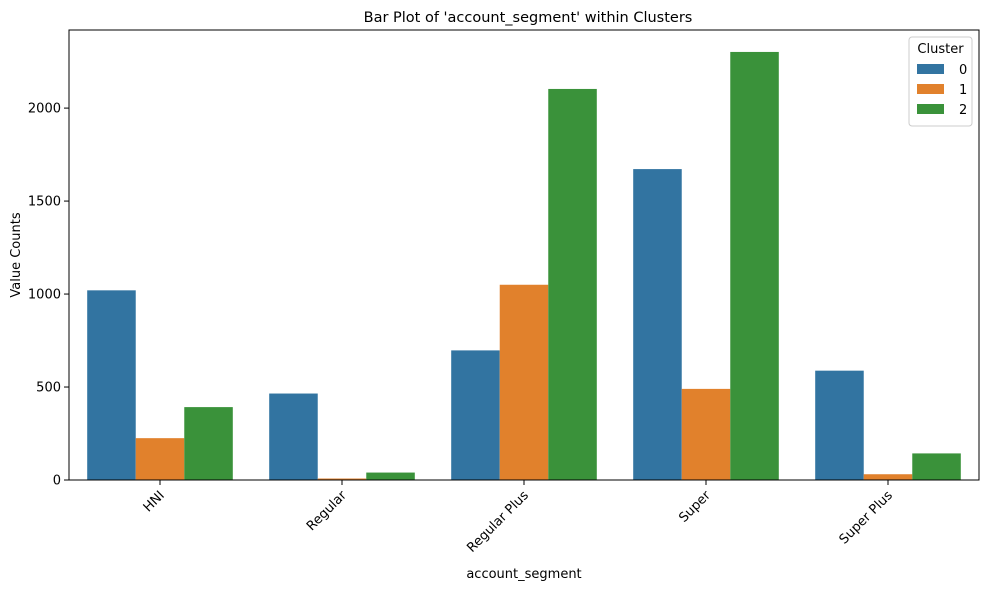 This screenshot has width=989, height=590. What do you see at coordinates (16, 254) in the screenshot?
I see `y-axis-label: Value Counts` at bounding box center [16, 254].